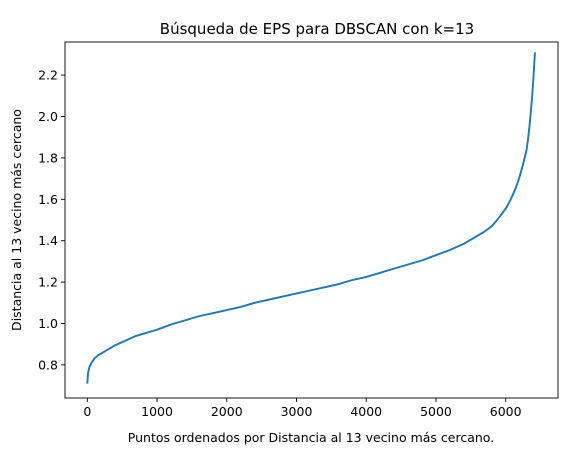 This screenshot has height=456, width=567. What do you see at coordinates (48, 157) in the screenshot?
I see `y-tick-label: 1.8` at bounding box center [48, 157].